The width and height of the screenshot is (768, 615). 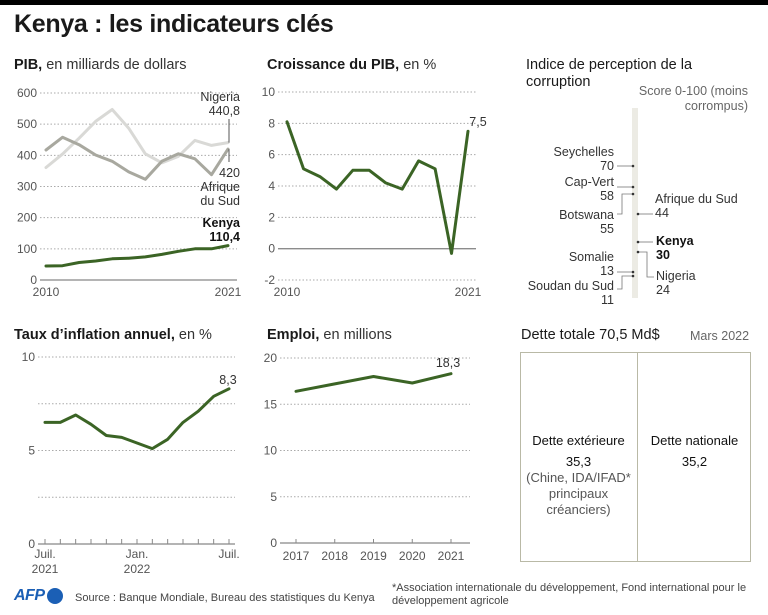 I want to click on inflation-end-label: 8,3, so click(x=227, y=380).